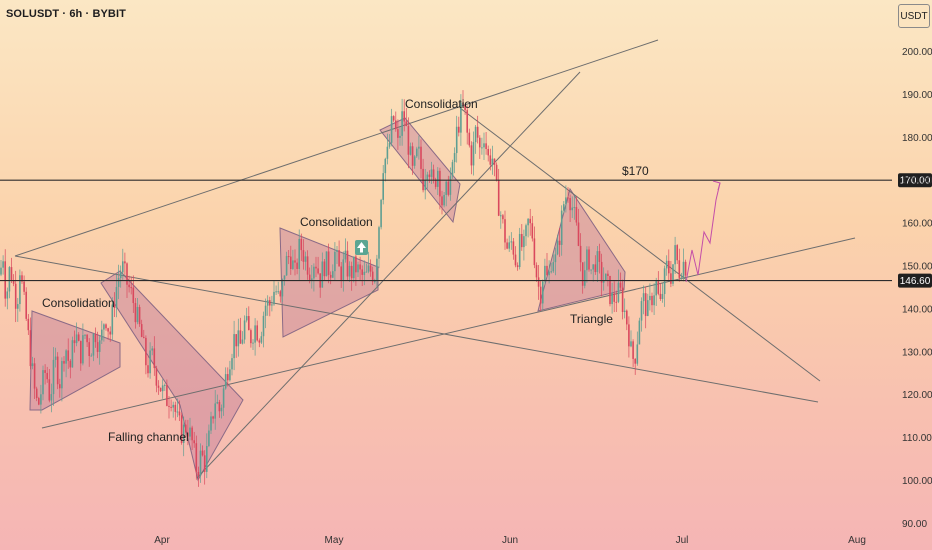 This screenshot has height=550, width=932. I want to click on price-level-value: 146.60, so click(915, 281).